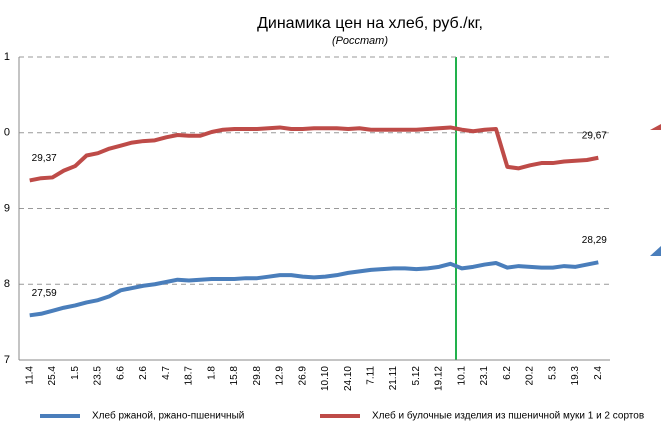  I want to click on x-tick-label: 23.1, so click(484, 376).